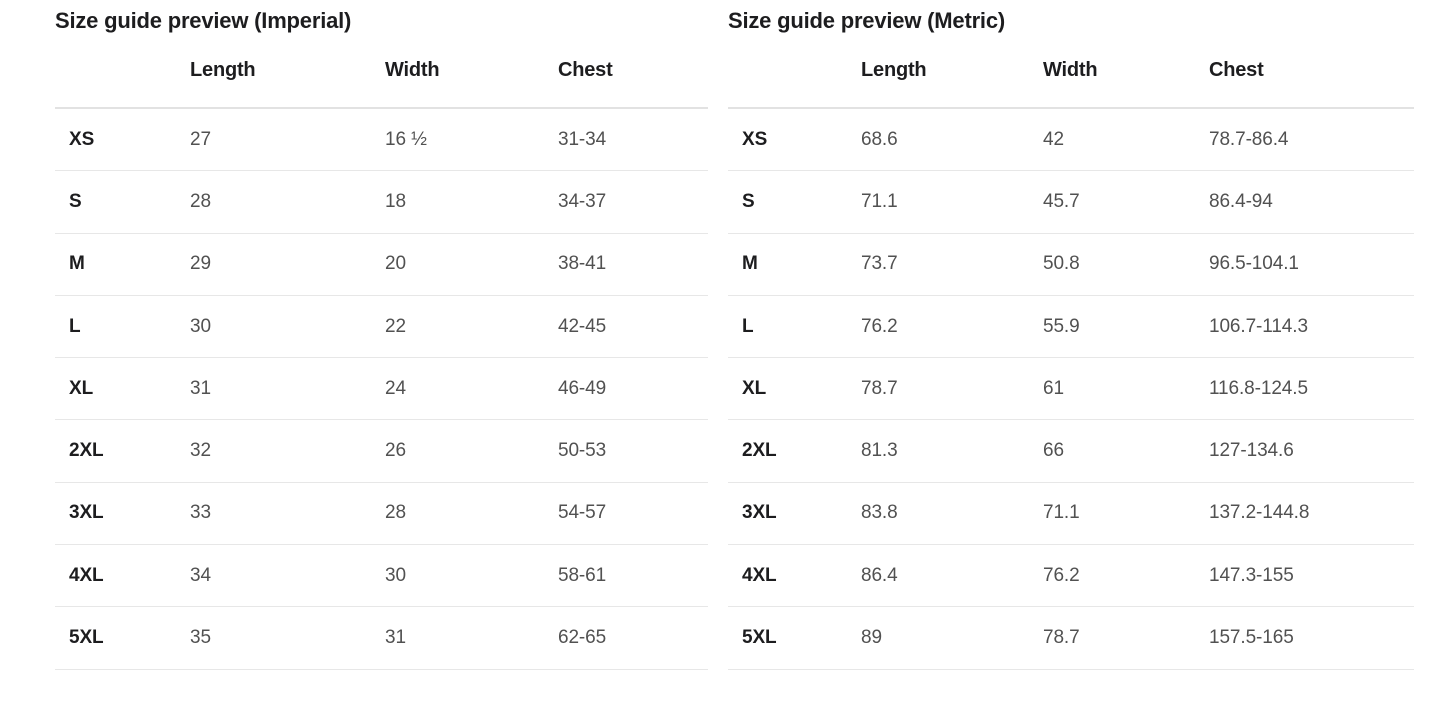 This screenshot has width=1445, height=707. Describe the element at coordinates (381, 140) in the screenshot. I see `table-row: XS 27 16 ½ 31-34` at that location.